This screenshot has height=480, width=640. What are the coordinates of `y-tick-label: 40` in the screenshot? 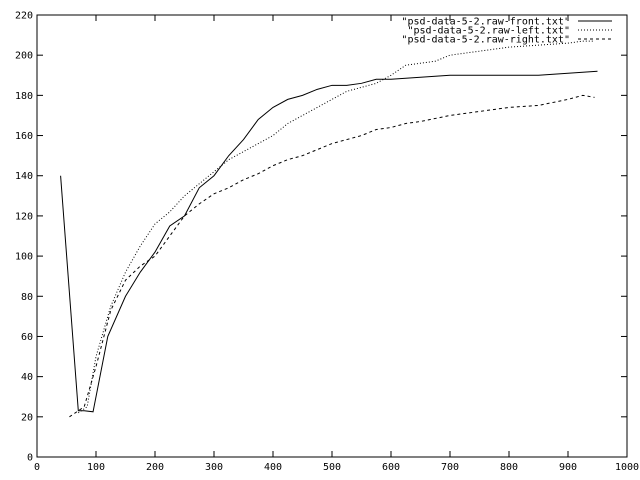 It's located at (27, 377).